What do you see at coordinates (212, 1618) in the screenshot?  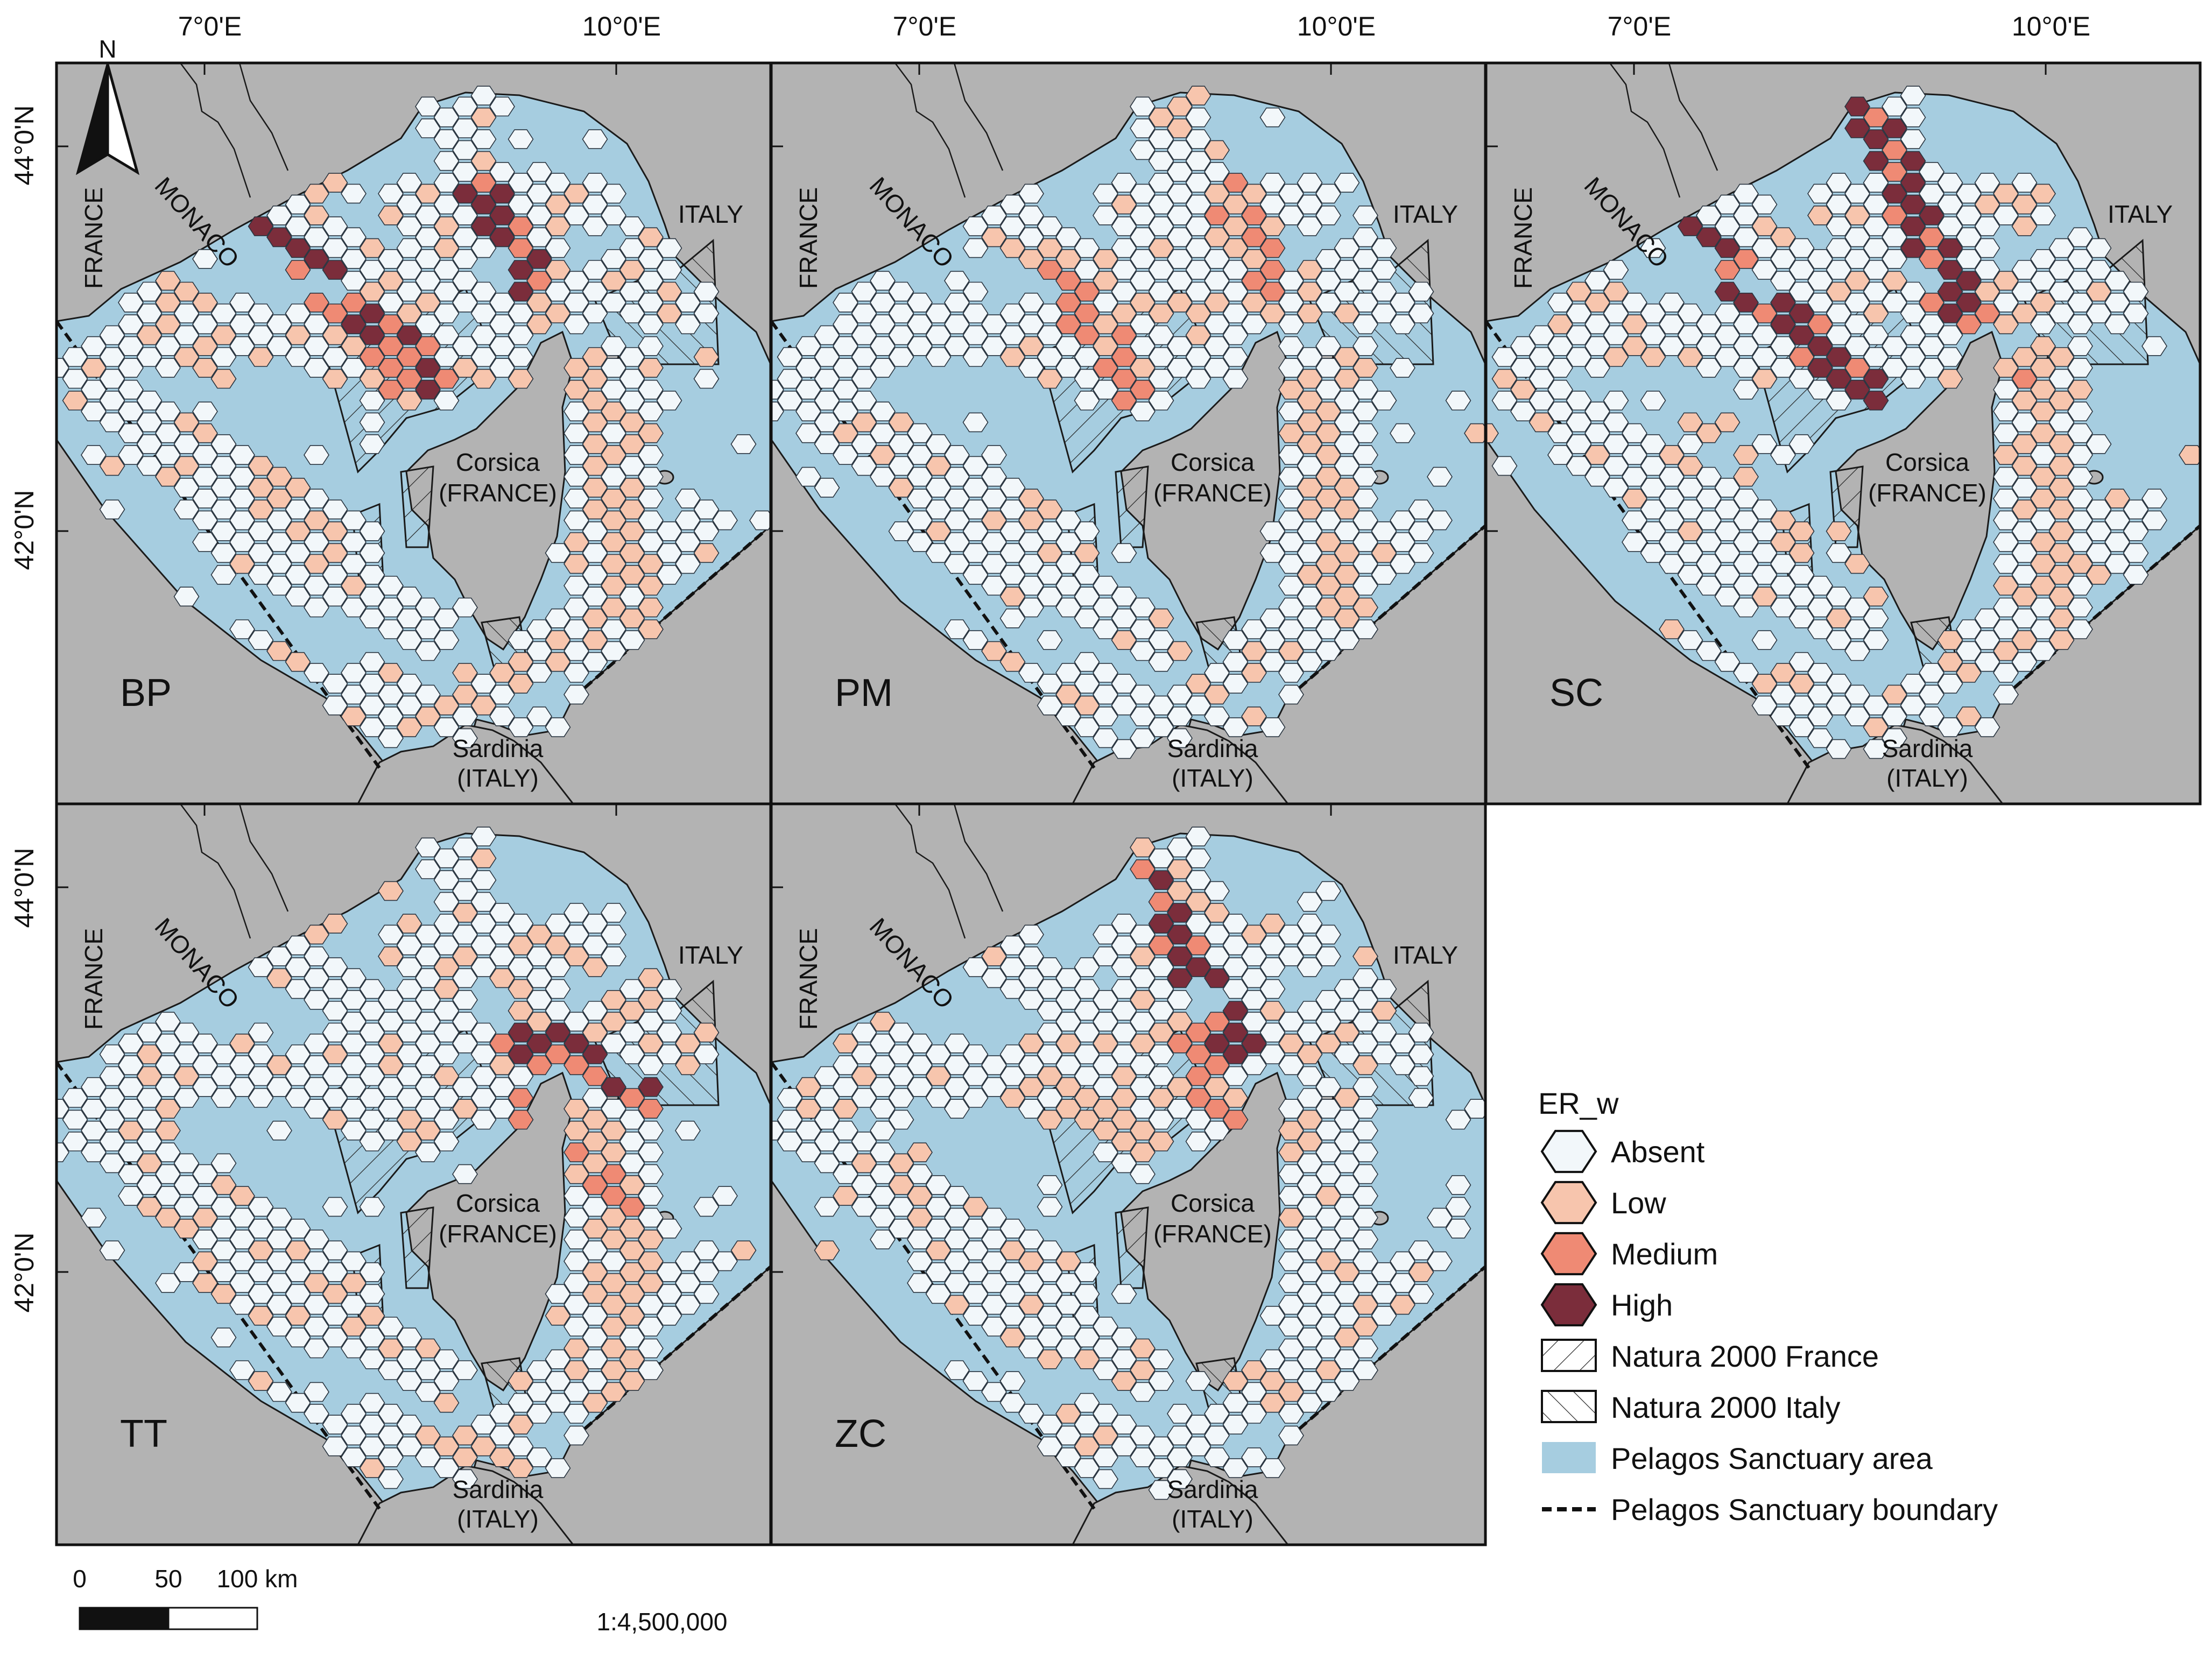 I see `scalebar-segment-white` at bounding box center [212, 1618].